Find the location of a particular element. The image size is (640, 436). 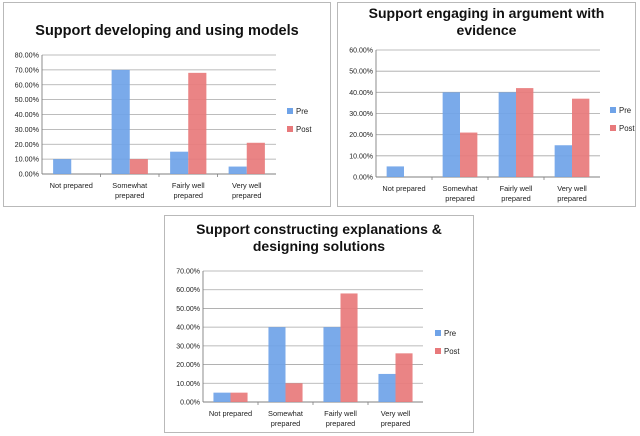

chart-title: Support developing and using models is located at coordinates (167, 31).